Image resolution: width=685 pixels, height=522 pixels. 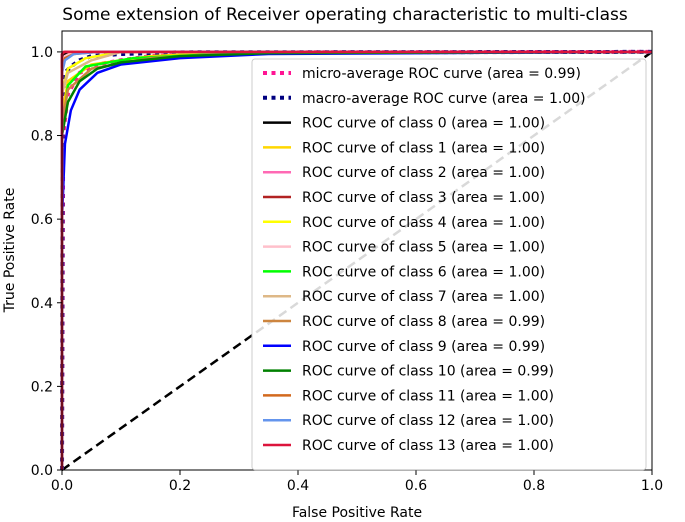 I want to click on y-tick-label: 0.6, so click(x=42, y=220).